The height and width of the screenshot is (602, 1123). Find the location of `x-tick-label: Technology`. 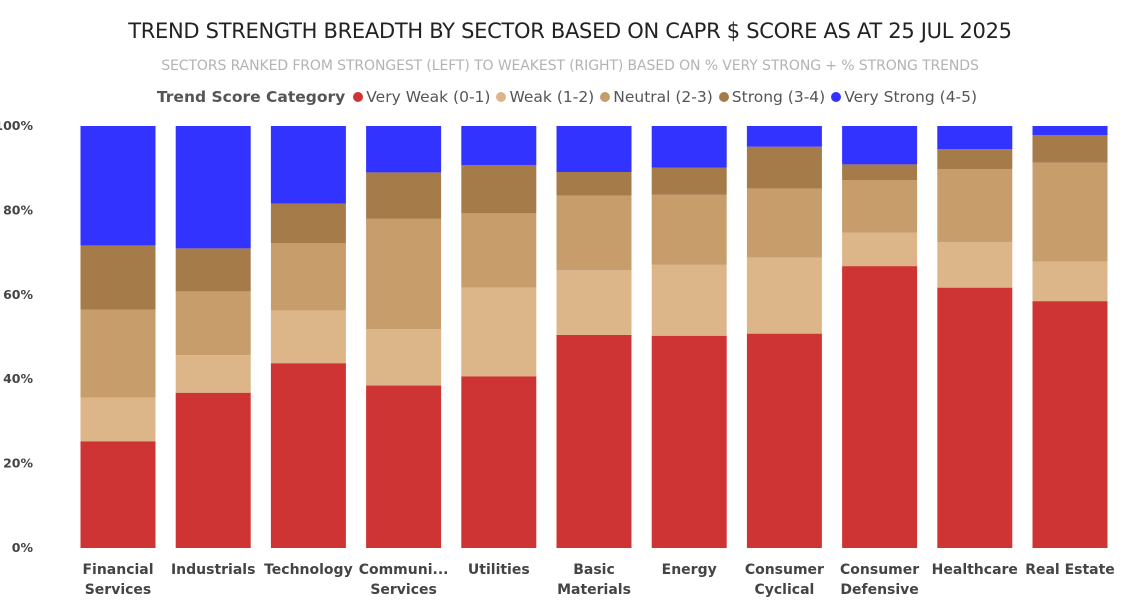

x-tick-label: Technology is located at coordinates (308, 570).